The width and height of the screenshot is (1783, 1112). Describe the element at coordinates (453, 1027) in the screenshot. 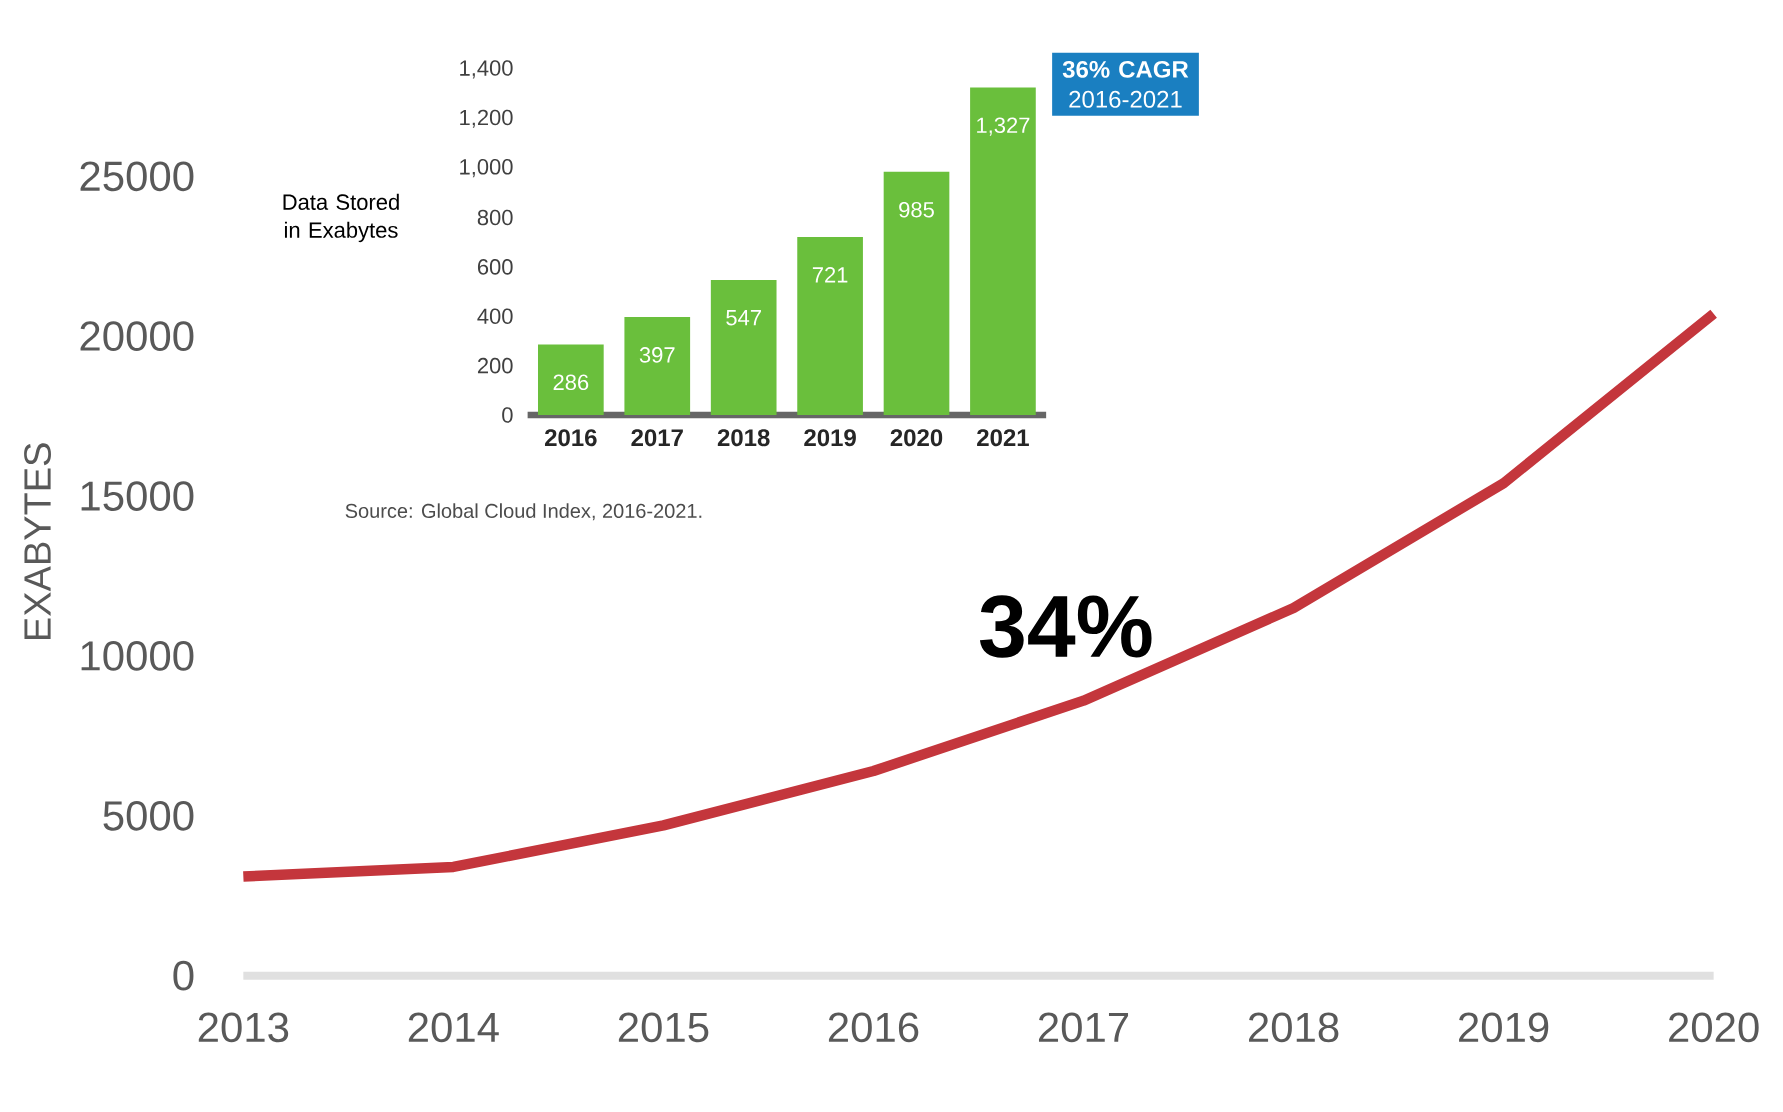

I see `x-tick-label: 2014` at that location.